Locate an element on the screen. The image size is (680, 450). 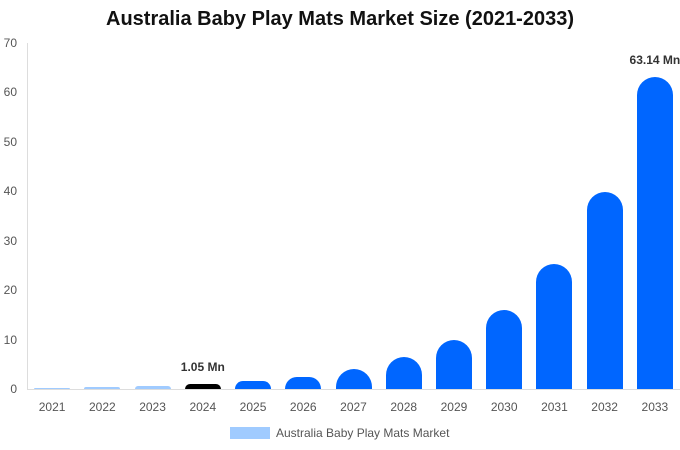
legend-swatch is located at coordinates (250, 433).